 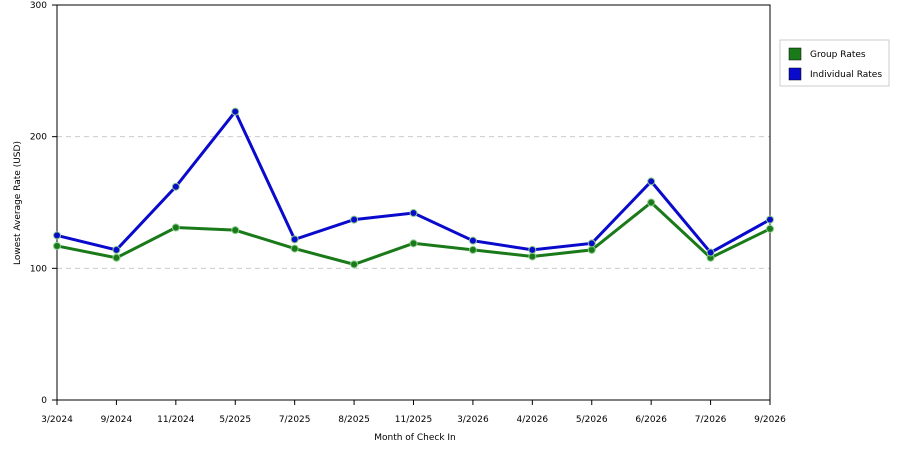 What do you see at coordinates (711, 420) in the screenshot?
I see `x-tick-label: 7/2026` at bounding box center [711, 420].